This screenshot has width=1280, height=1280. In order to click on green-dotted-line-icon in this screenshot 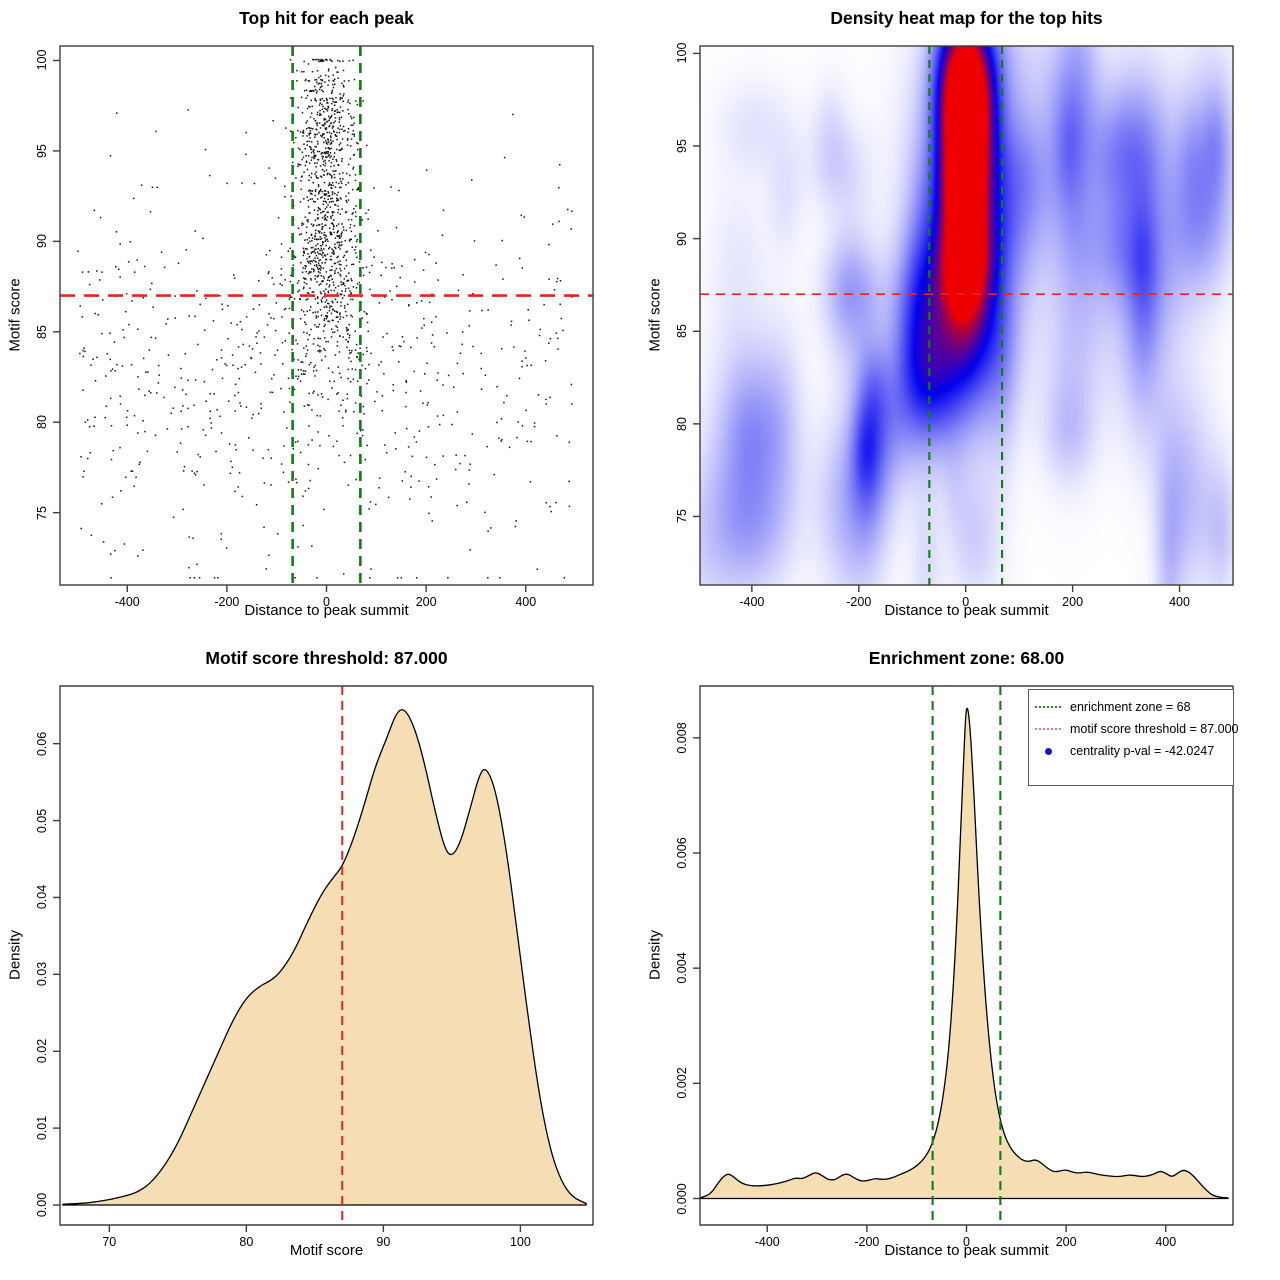, I will do `click(1048, 707)`.